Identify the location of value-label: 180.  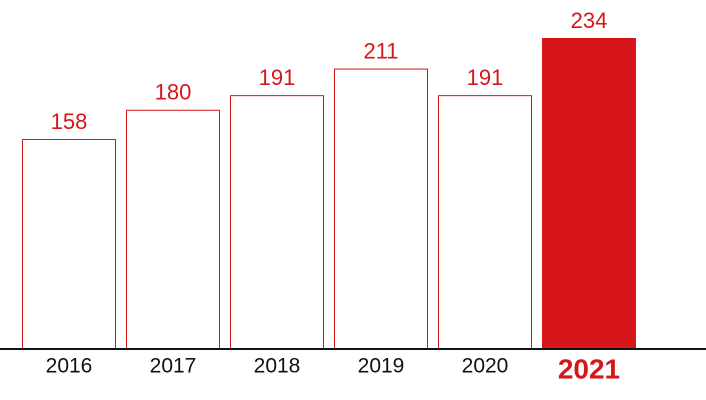
(173, 92).